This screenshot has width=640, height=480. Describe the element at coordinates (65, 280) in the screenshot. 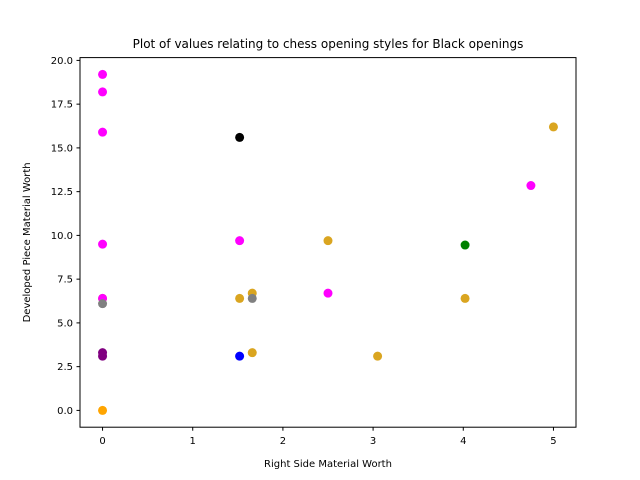

I see `y-tick-label: 7.5` at that location.